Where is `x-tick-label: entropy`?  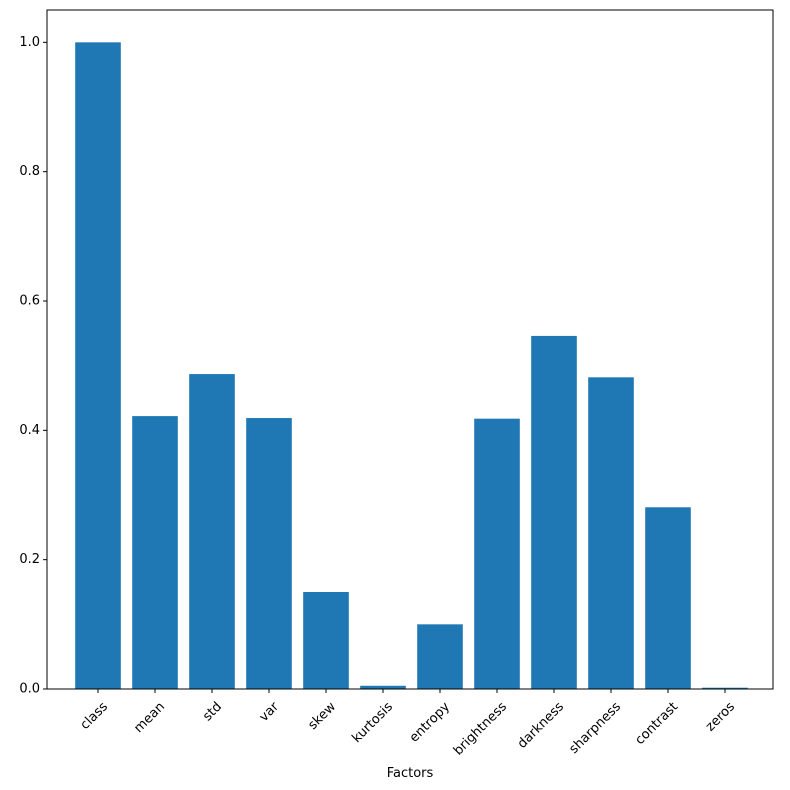 x-tick-label: entropy is located at coordinates (430, 722).